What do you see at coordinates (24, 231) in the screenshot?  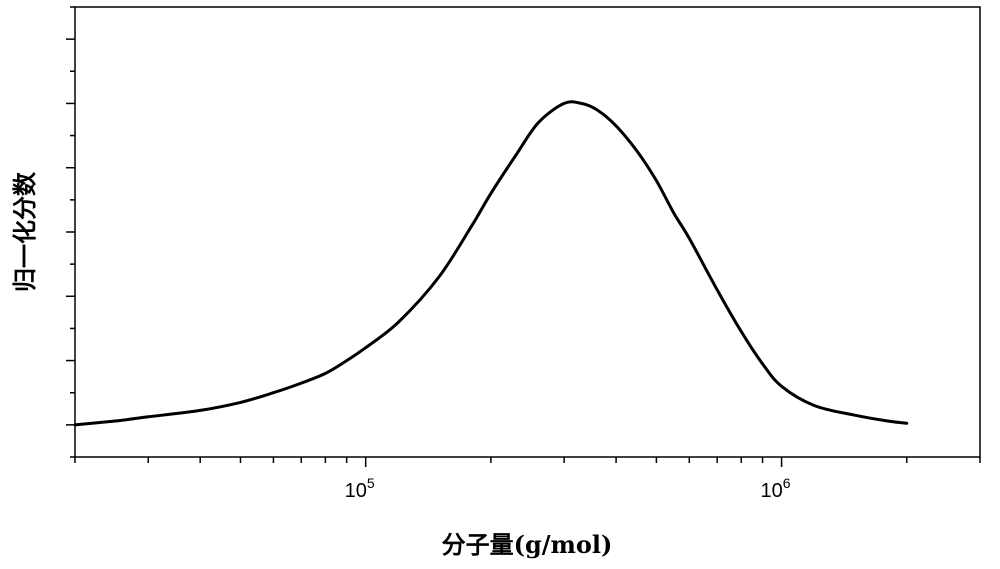 I see `y-axis-title: 归一化分数` at bounding box center [24, 231].